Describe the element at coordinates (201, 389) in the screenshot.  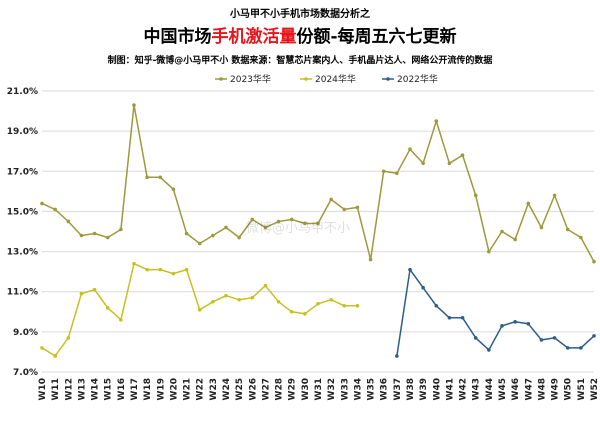
I see `x-tick-label: W22` at that location.